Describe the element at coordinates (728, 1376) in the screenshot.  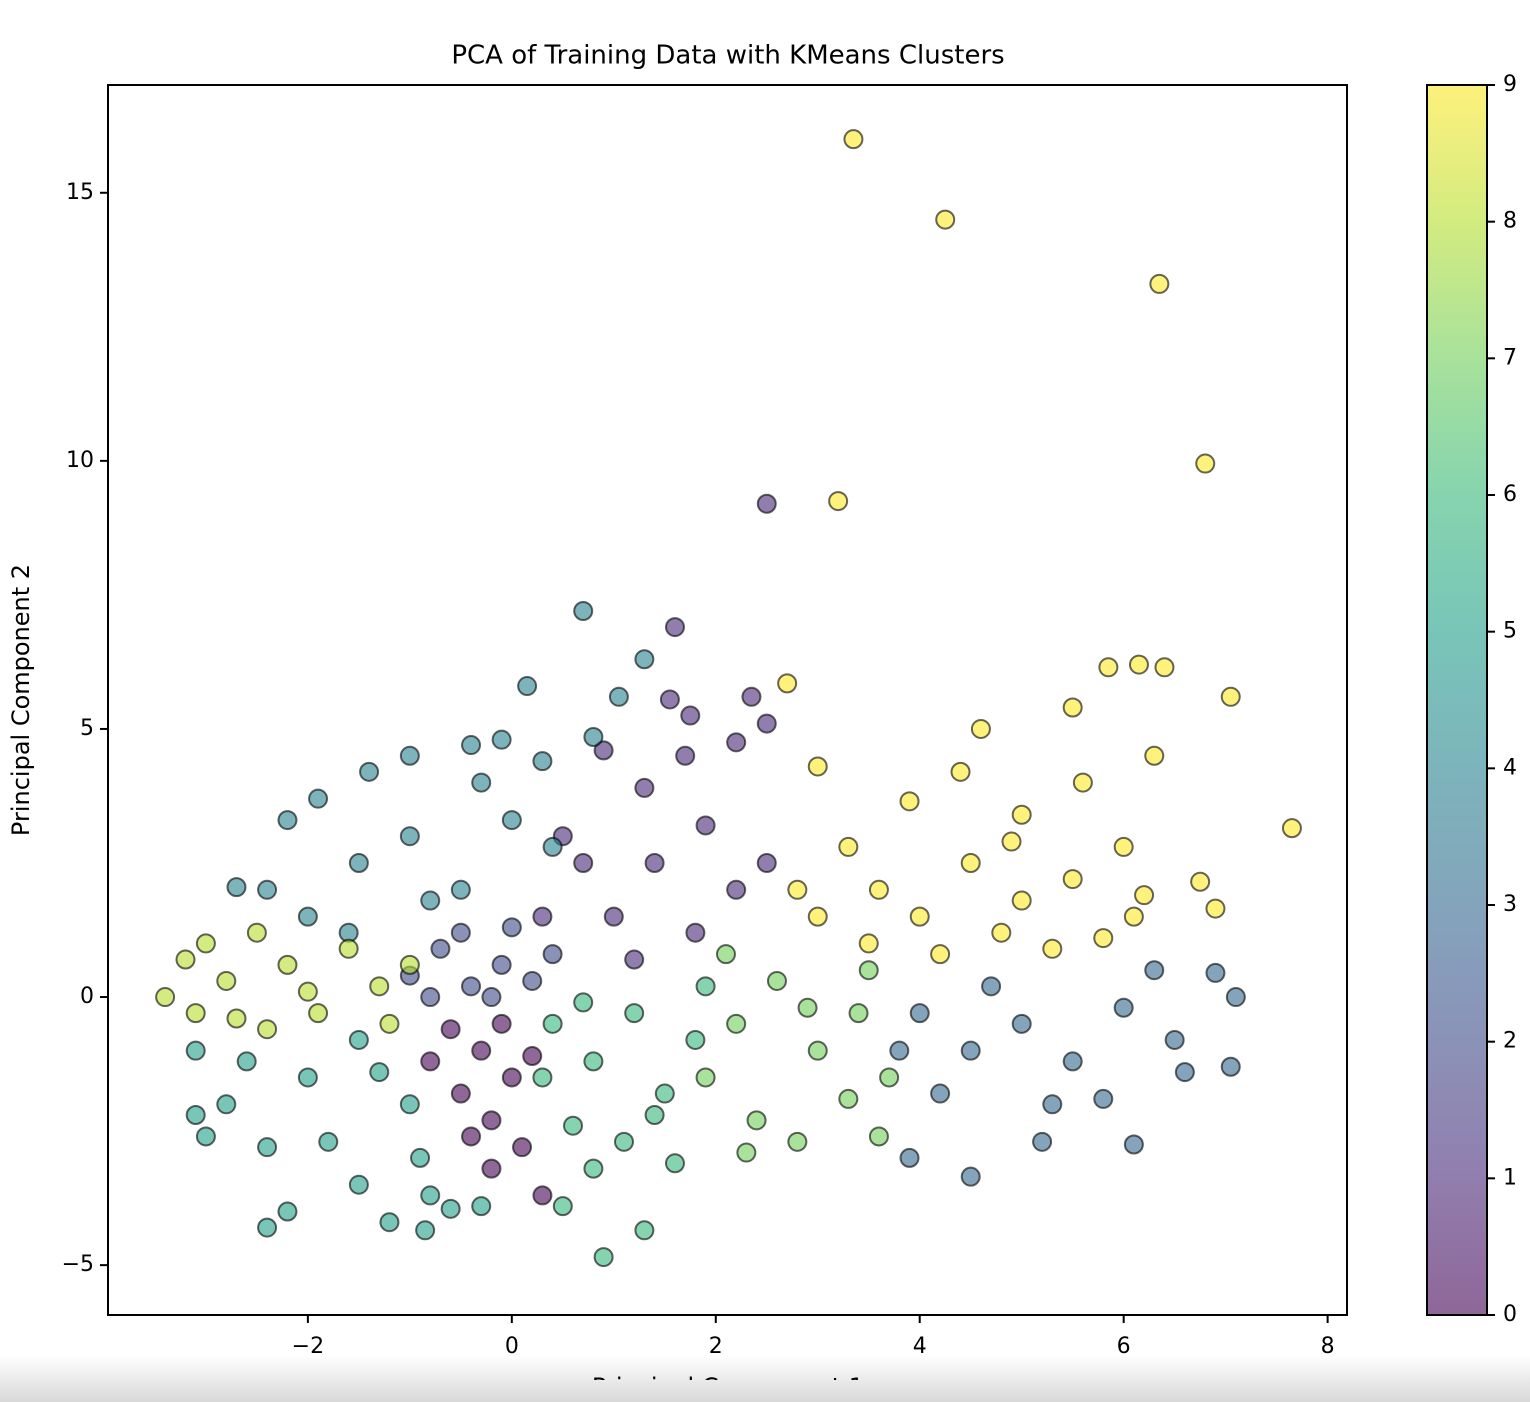
I see `x-axis-label: Principal Component 1` at that location.